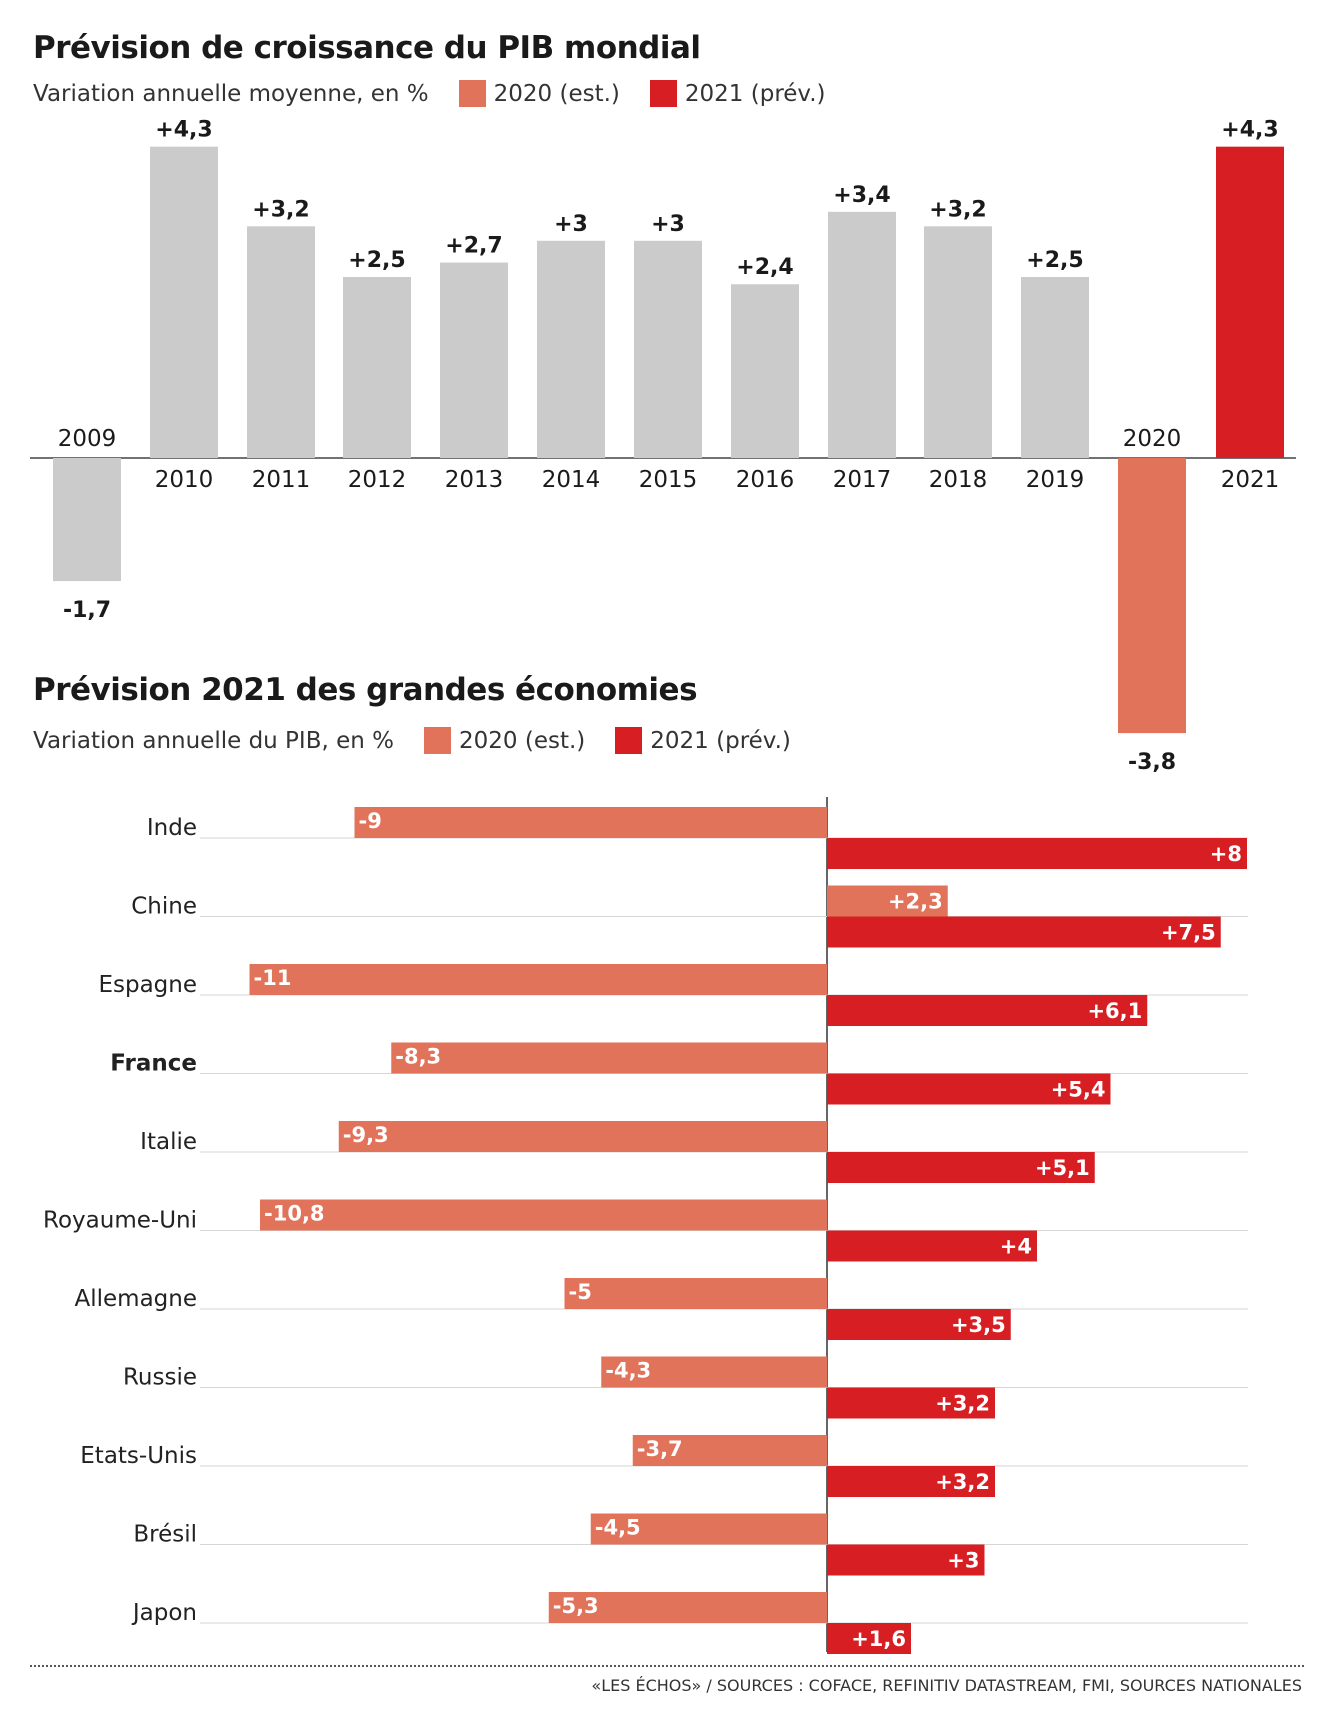 The image size is (1334, 1736). I want to click on year-label-2017: 2017, so click(862, 480).